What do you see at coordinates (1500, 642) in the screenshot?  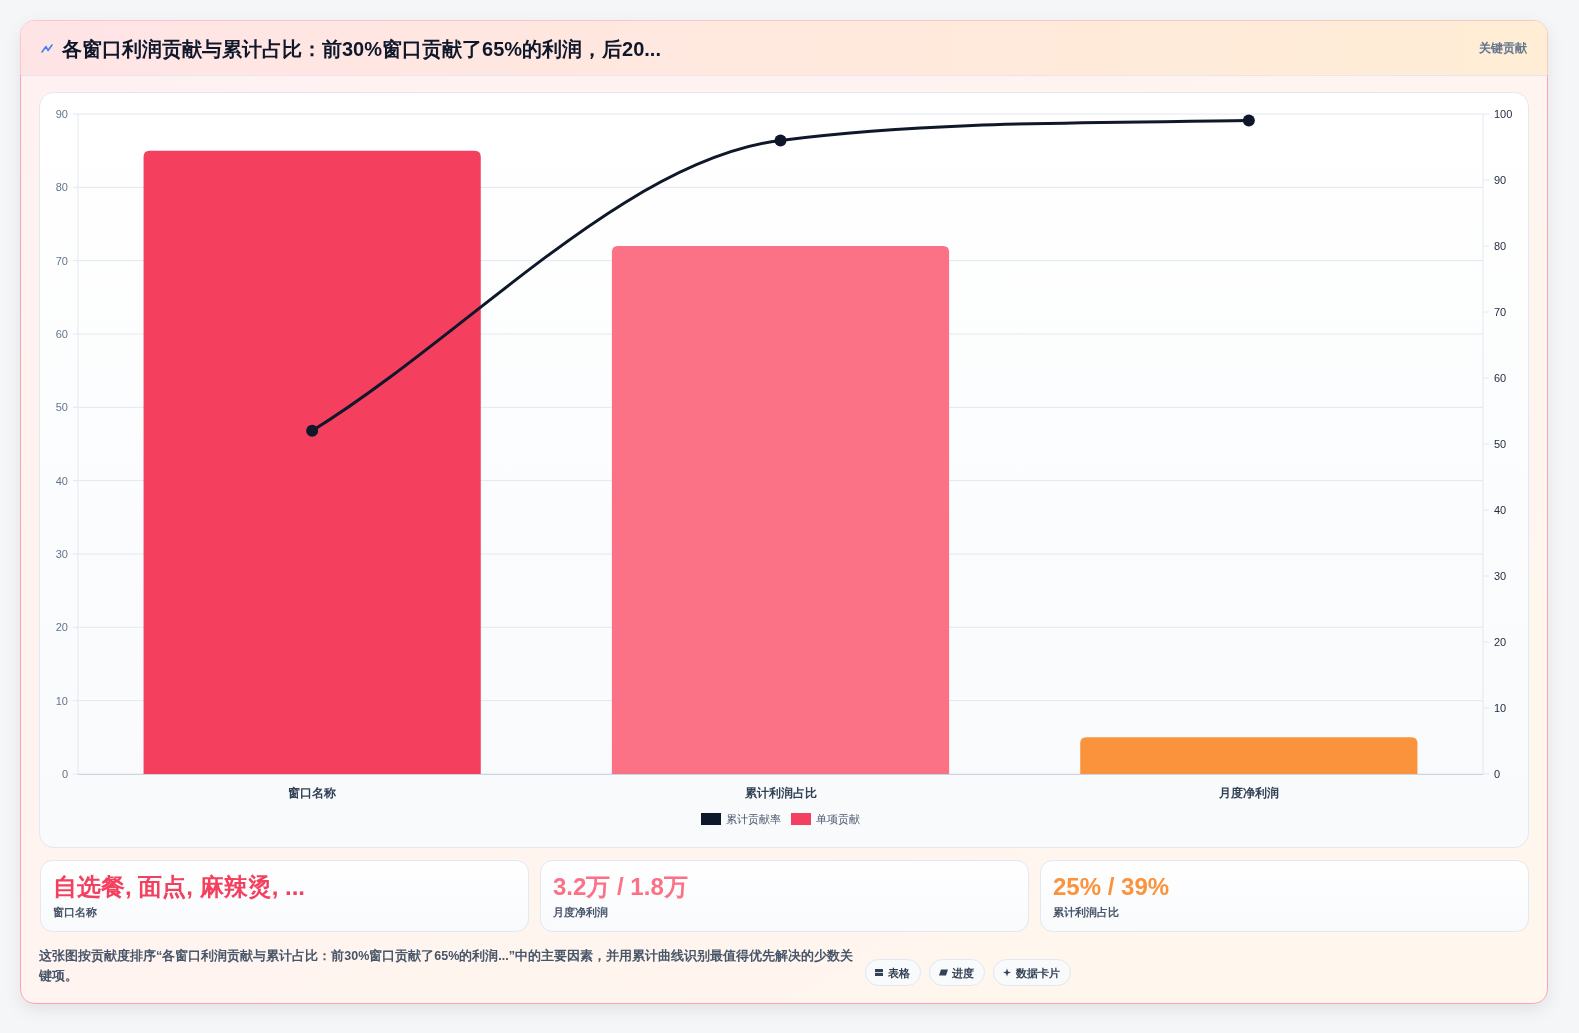 I see `y2-tick-label: 20` at bounding box center [1500, 642].